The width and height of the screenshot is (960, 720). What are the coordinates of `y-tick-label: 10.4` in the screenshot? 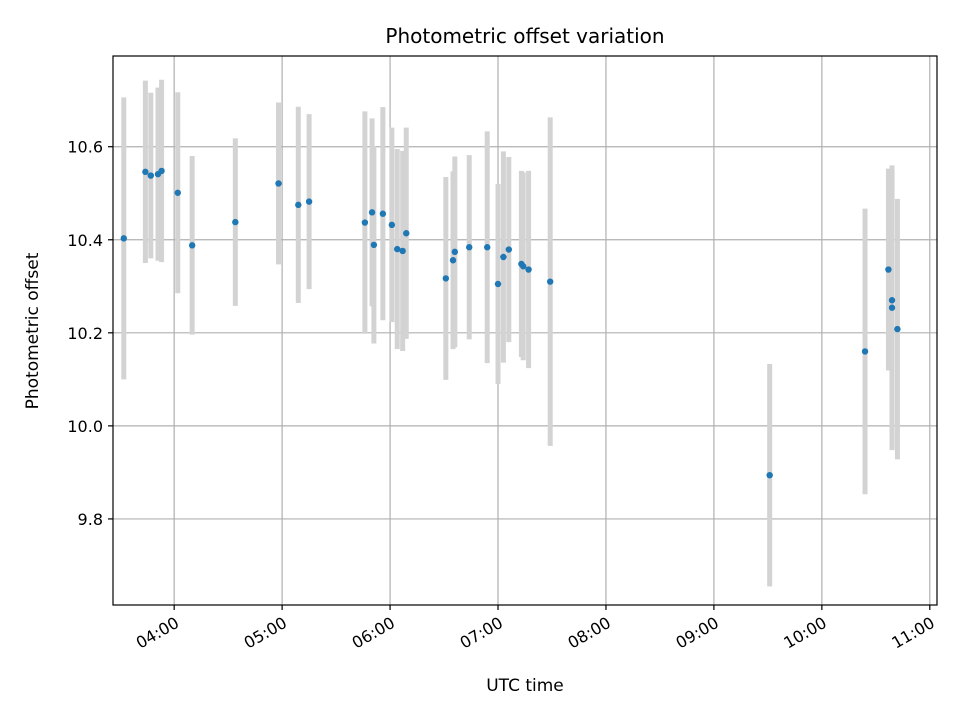 It's located at (85, 240).